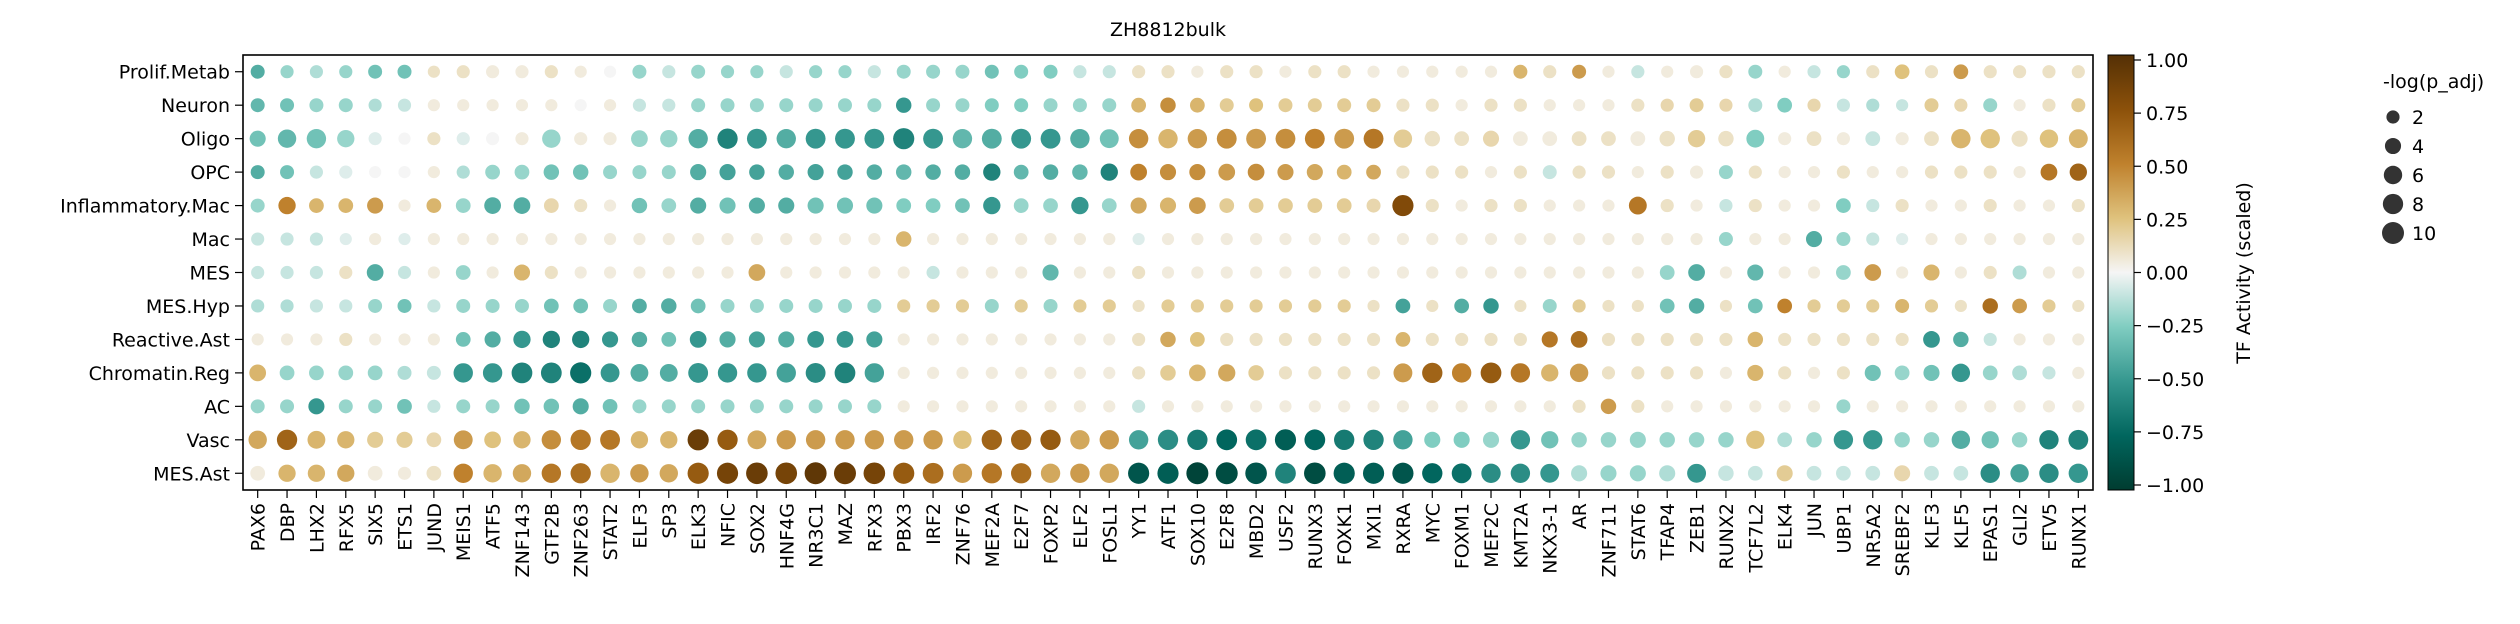 This screenshot has height=624, width=2520. What do you see at coordinates (1228, 526) in the screenshot?
I see `column-label: E2F8` at bounding box center [1228, 526].